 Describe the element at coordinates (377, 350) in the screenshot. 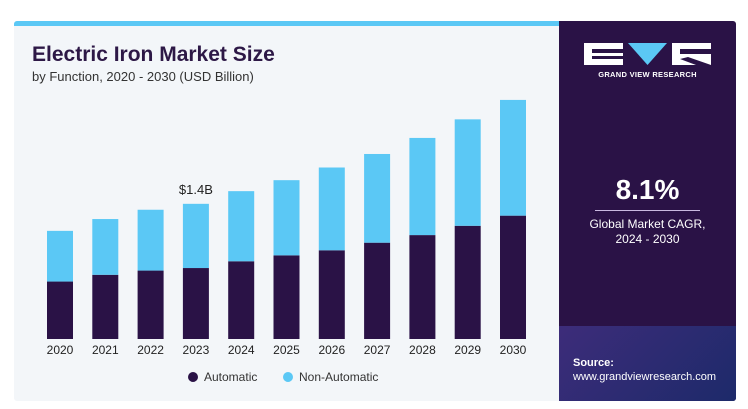

I see `x-tick-label-2027: 2027` at that location.